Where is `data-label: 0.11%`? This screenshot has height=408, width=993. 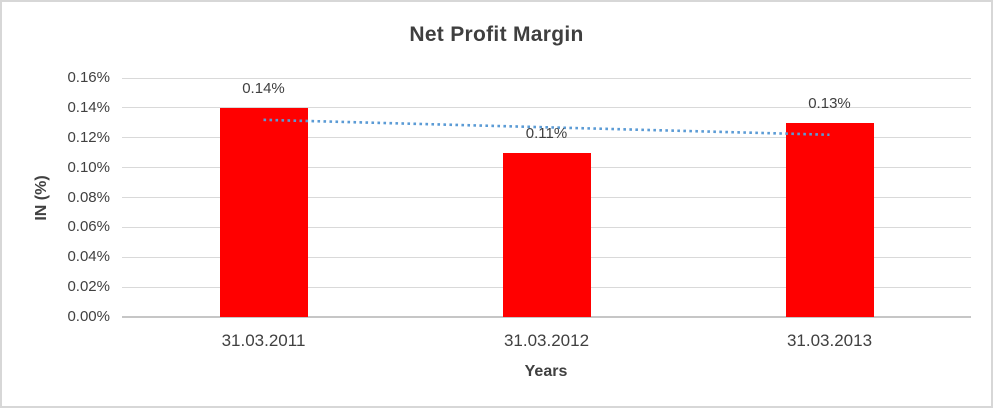 data-label: 0.11% is located at coordinates (546, 133).